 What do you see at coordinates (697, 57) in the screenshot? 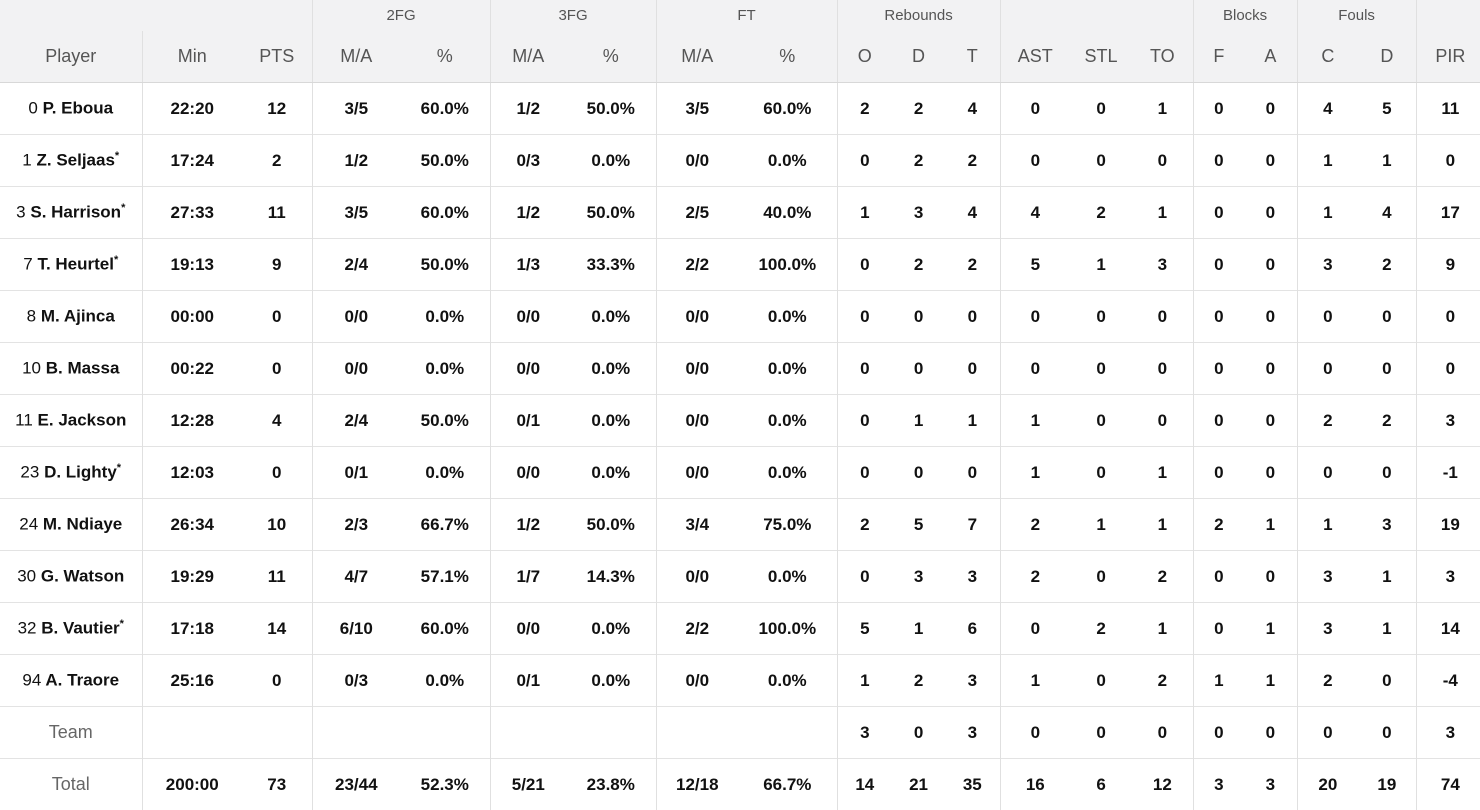
I see `col-ft-ma-header: M/A` at bounding box center [697, 57].